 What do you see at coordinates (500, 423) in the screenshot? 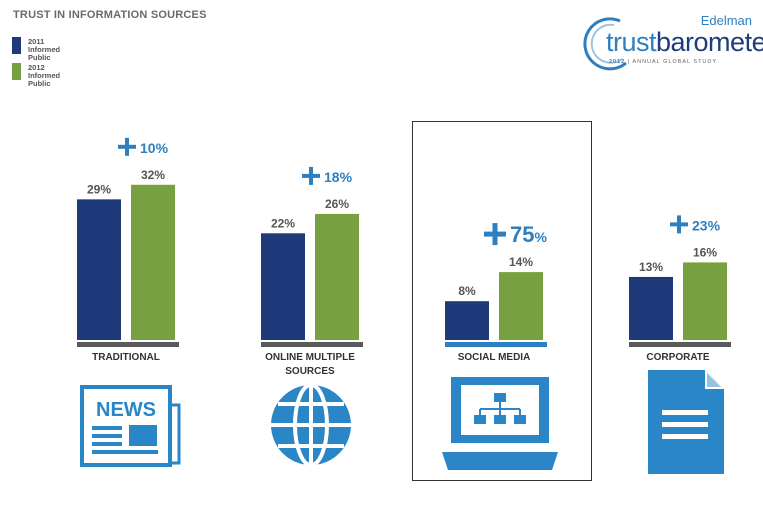
I see `laptop-network-icon` at bounding box center [500, 423].